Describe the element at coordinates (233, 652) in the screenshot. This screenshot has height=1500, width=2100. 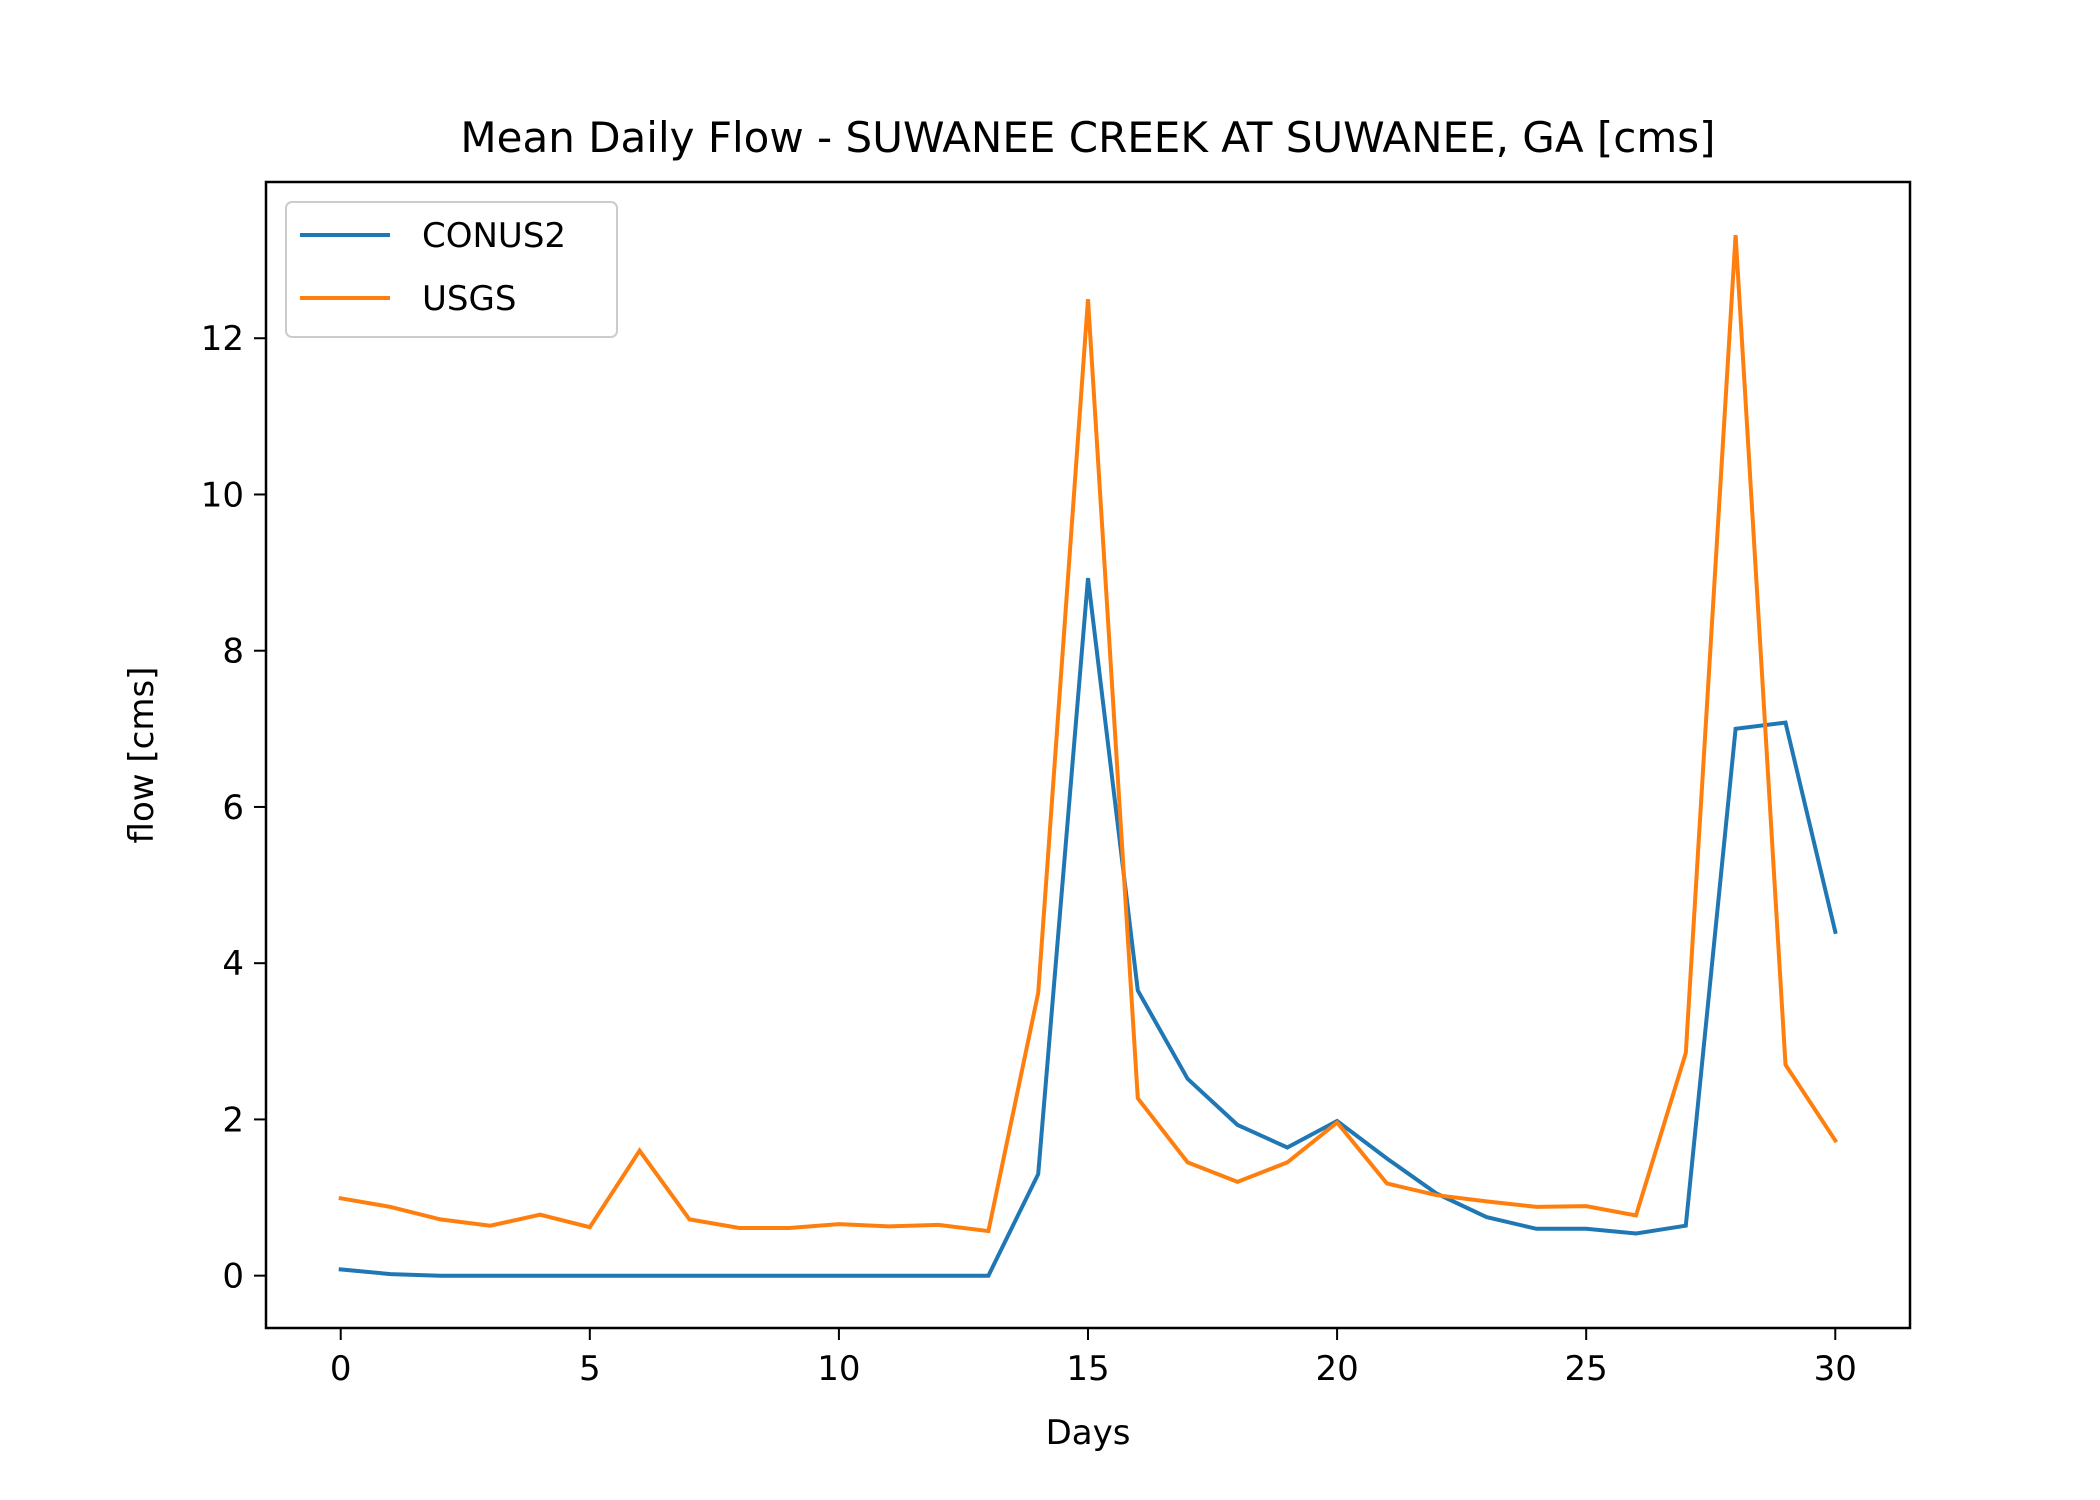
I see `y-tick-label: 8` at that location.